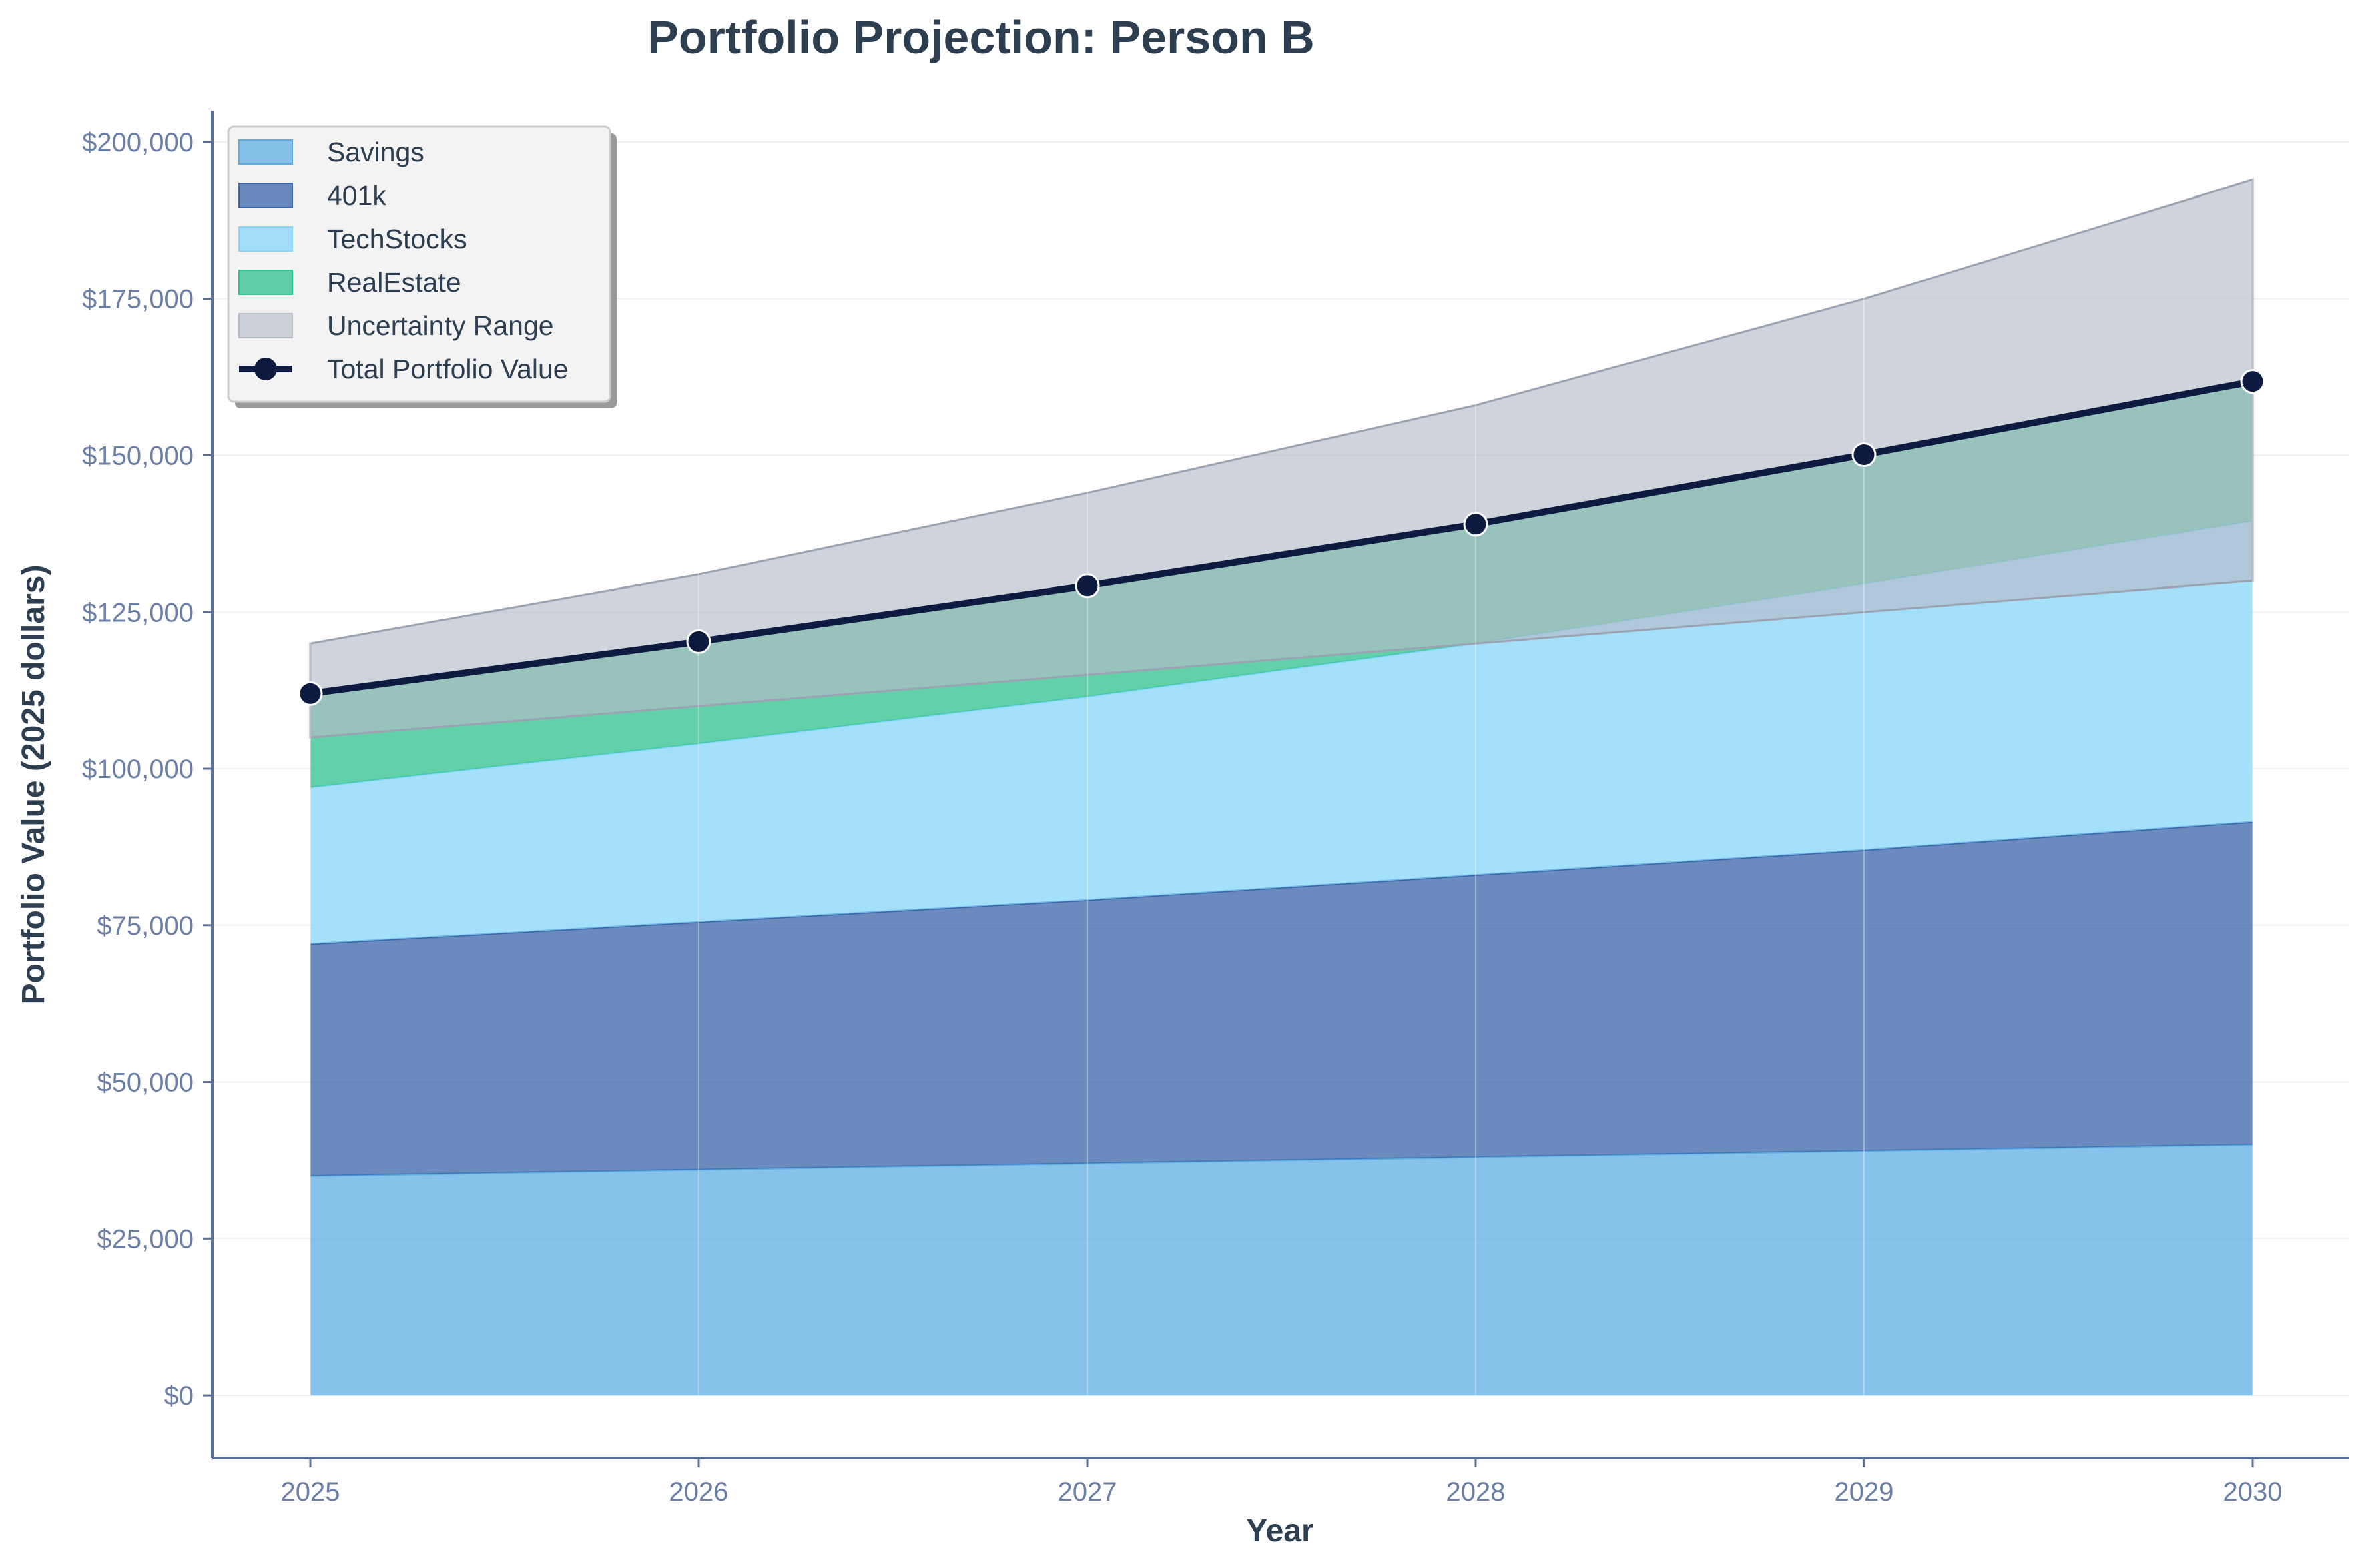  What do you see at coordinates (179, 1396) in the screenshot?
I see `y-tick-label: $0` at bounding box center [179, 1396].